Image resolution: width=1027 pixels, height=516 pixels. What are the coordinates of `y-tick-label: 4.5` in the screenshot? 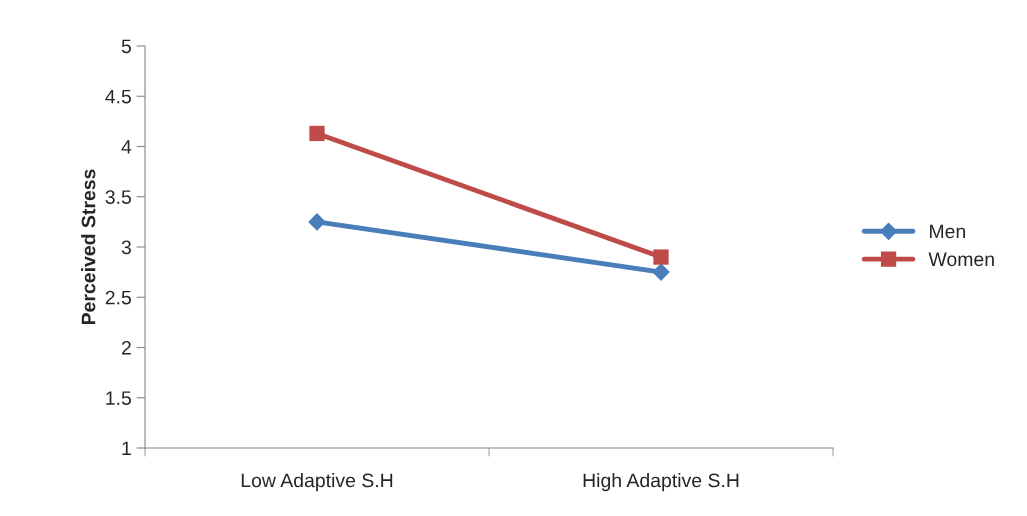 It's located at (118, 96).